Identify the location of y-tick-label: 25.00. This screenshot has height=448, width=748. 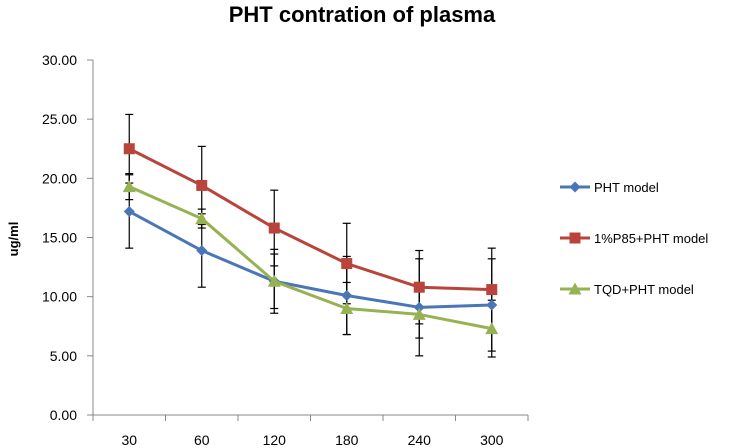
(59, 119).